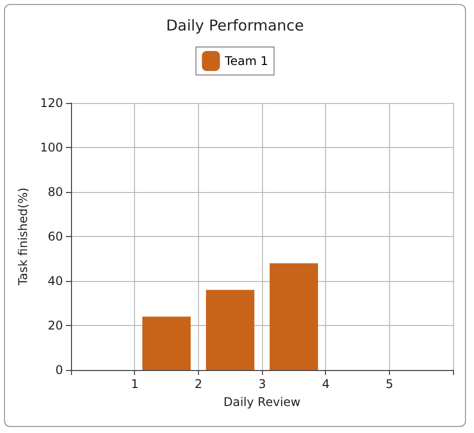 Image resolution: width=474 pixels, height=433 pixels. I want to click on x-axis-title: Daily Review, so click(262, 402).